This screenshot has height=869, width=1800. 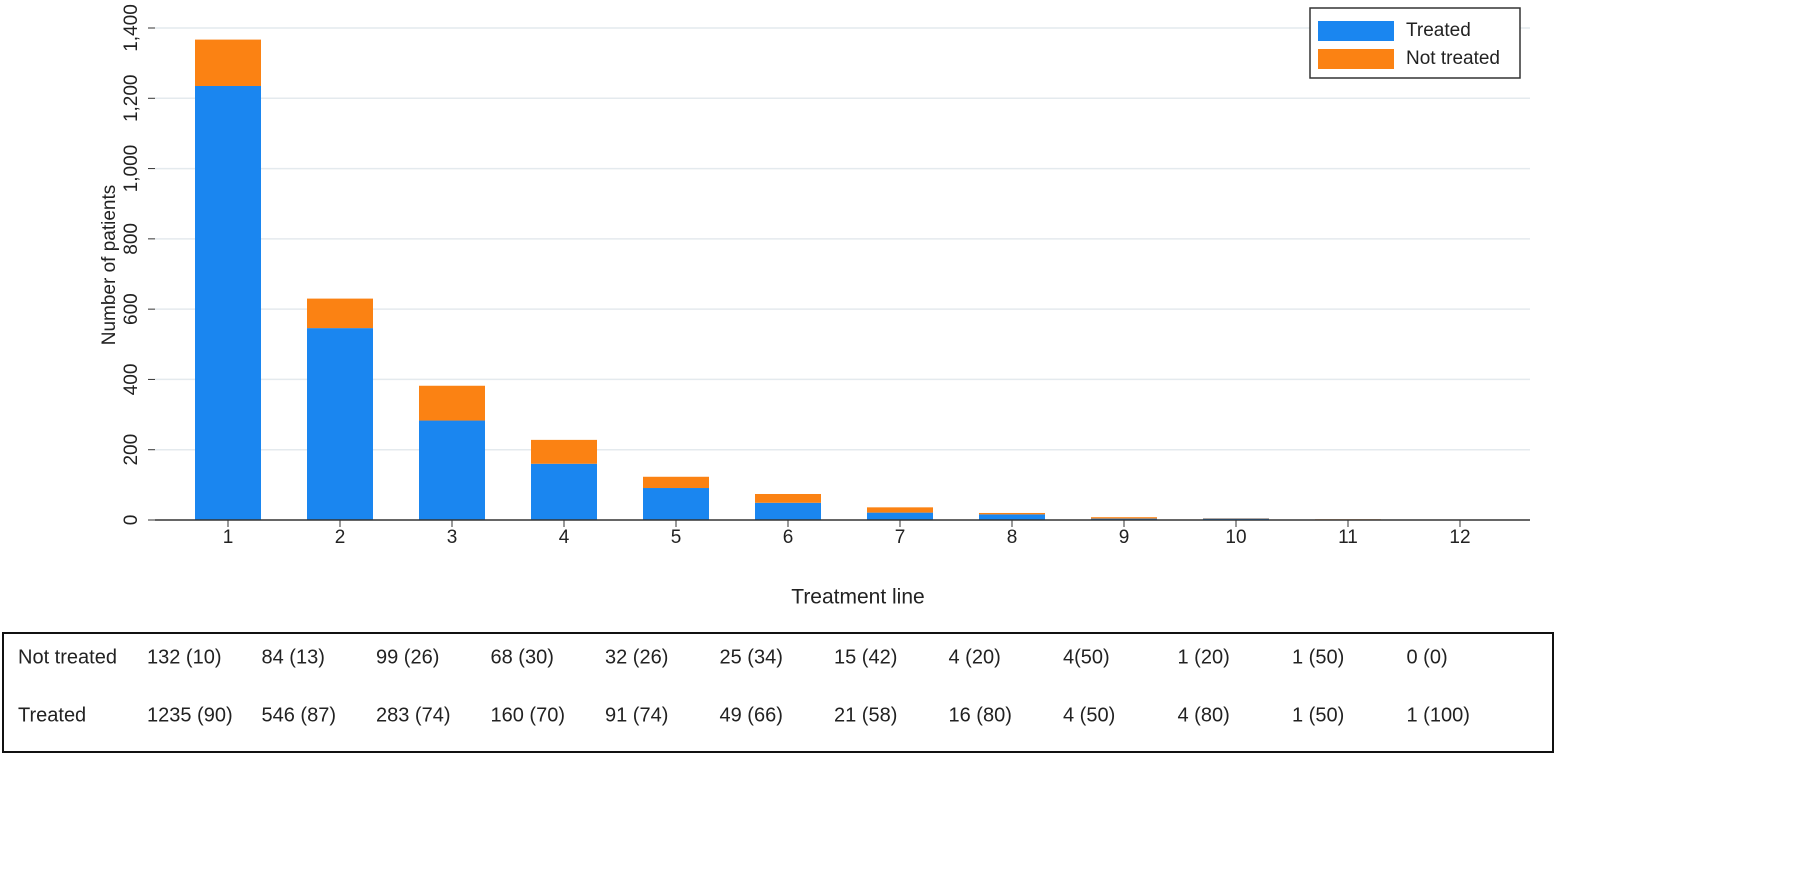 I want to click on x-tick-label: 5, so click(x=676, y=537).